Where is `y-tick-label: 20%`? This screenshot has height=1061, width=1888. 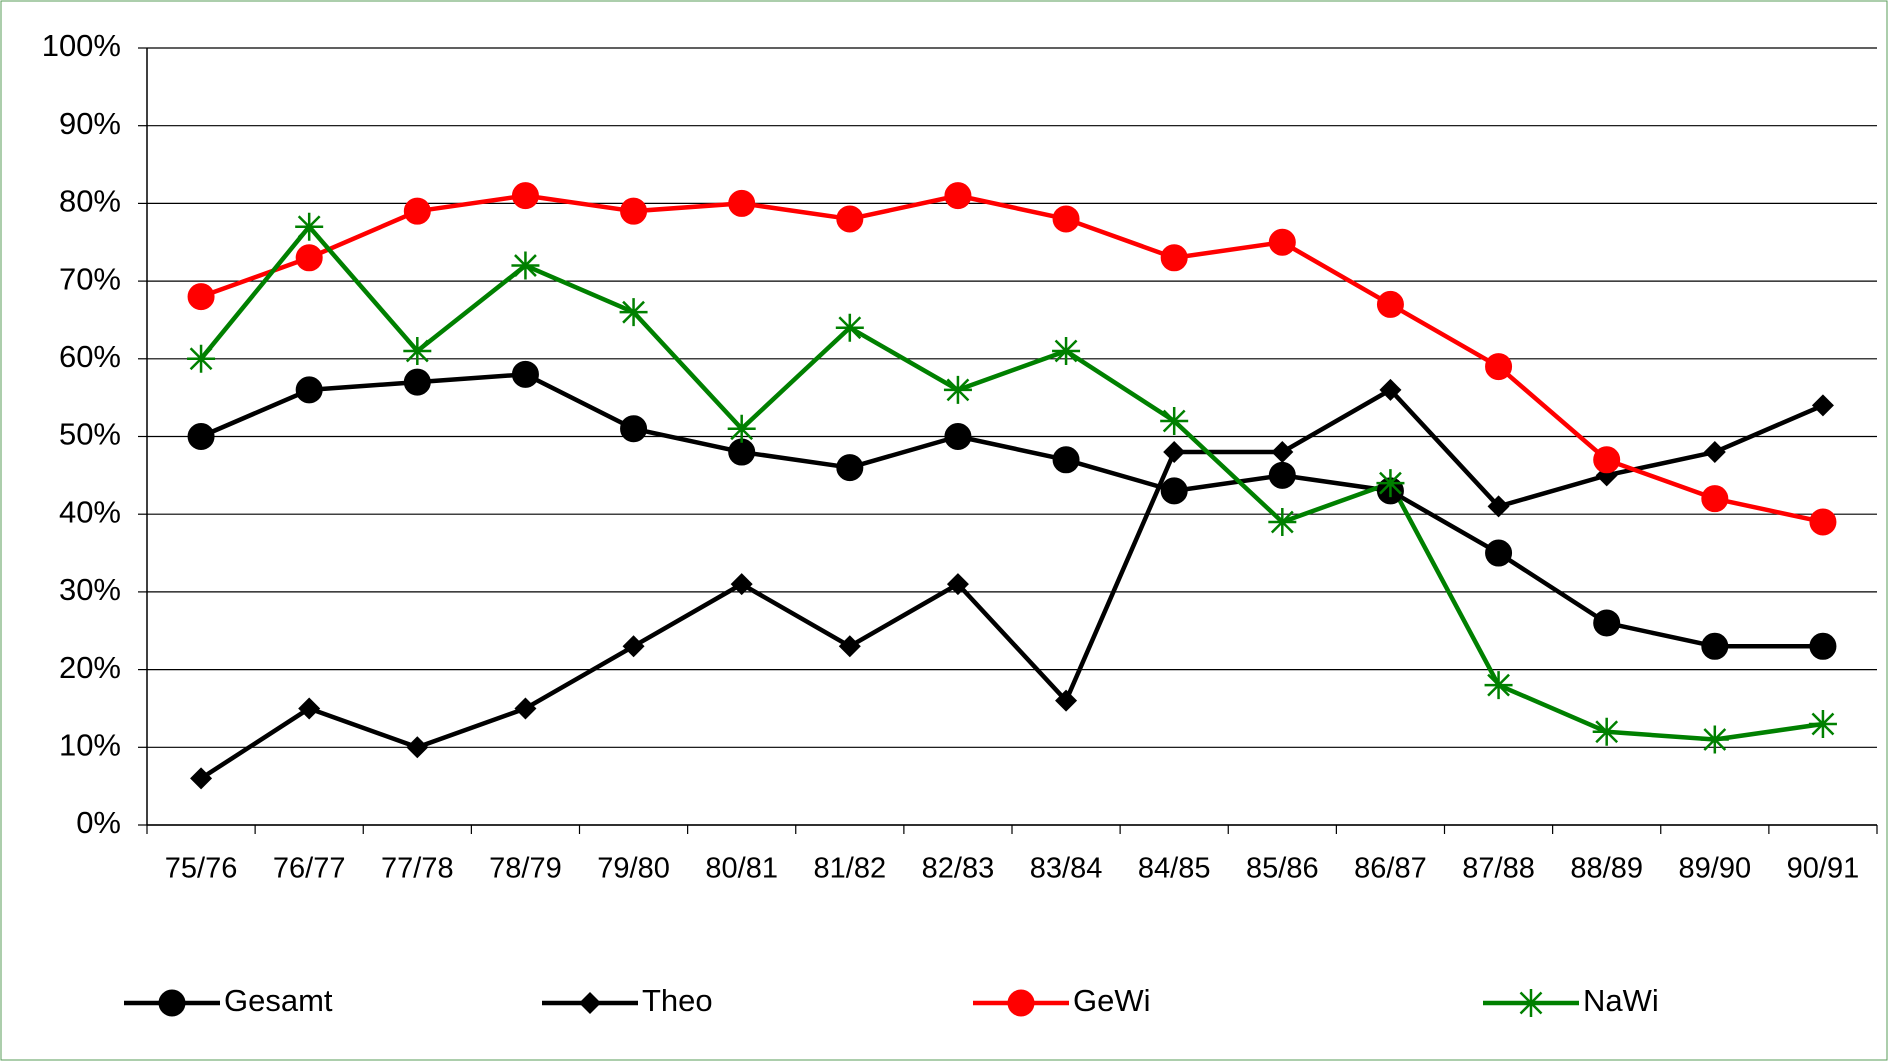 y-tick-label: 20% is located at coordinates (90, 667).